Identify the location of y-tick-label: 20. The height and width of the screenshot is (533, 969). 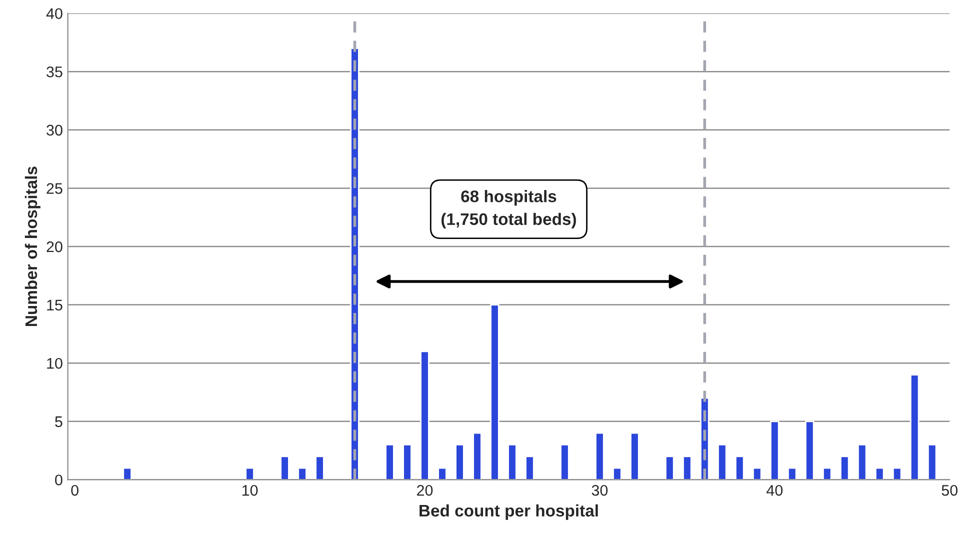
(54, 246).